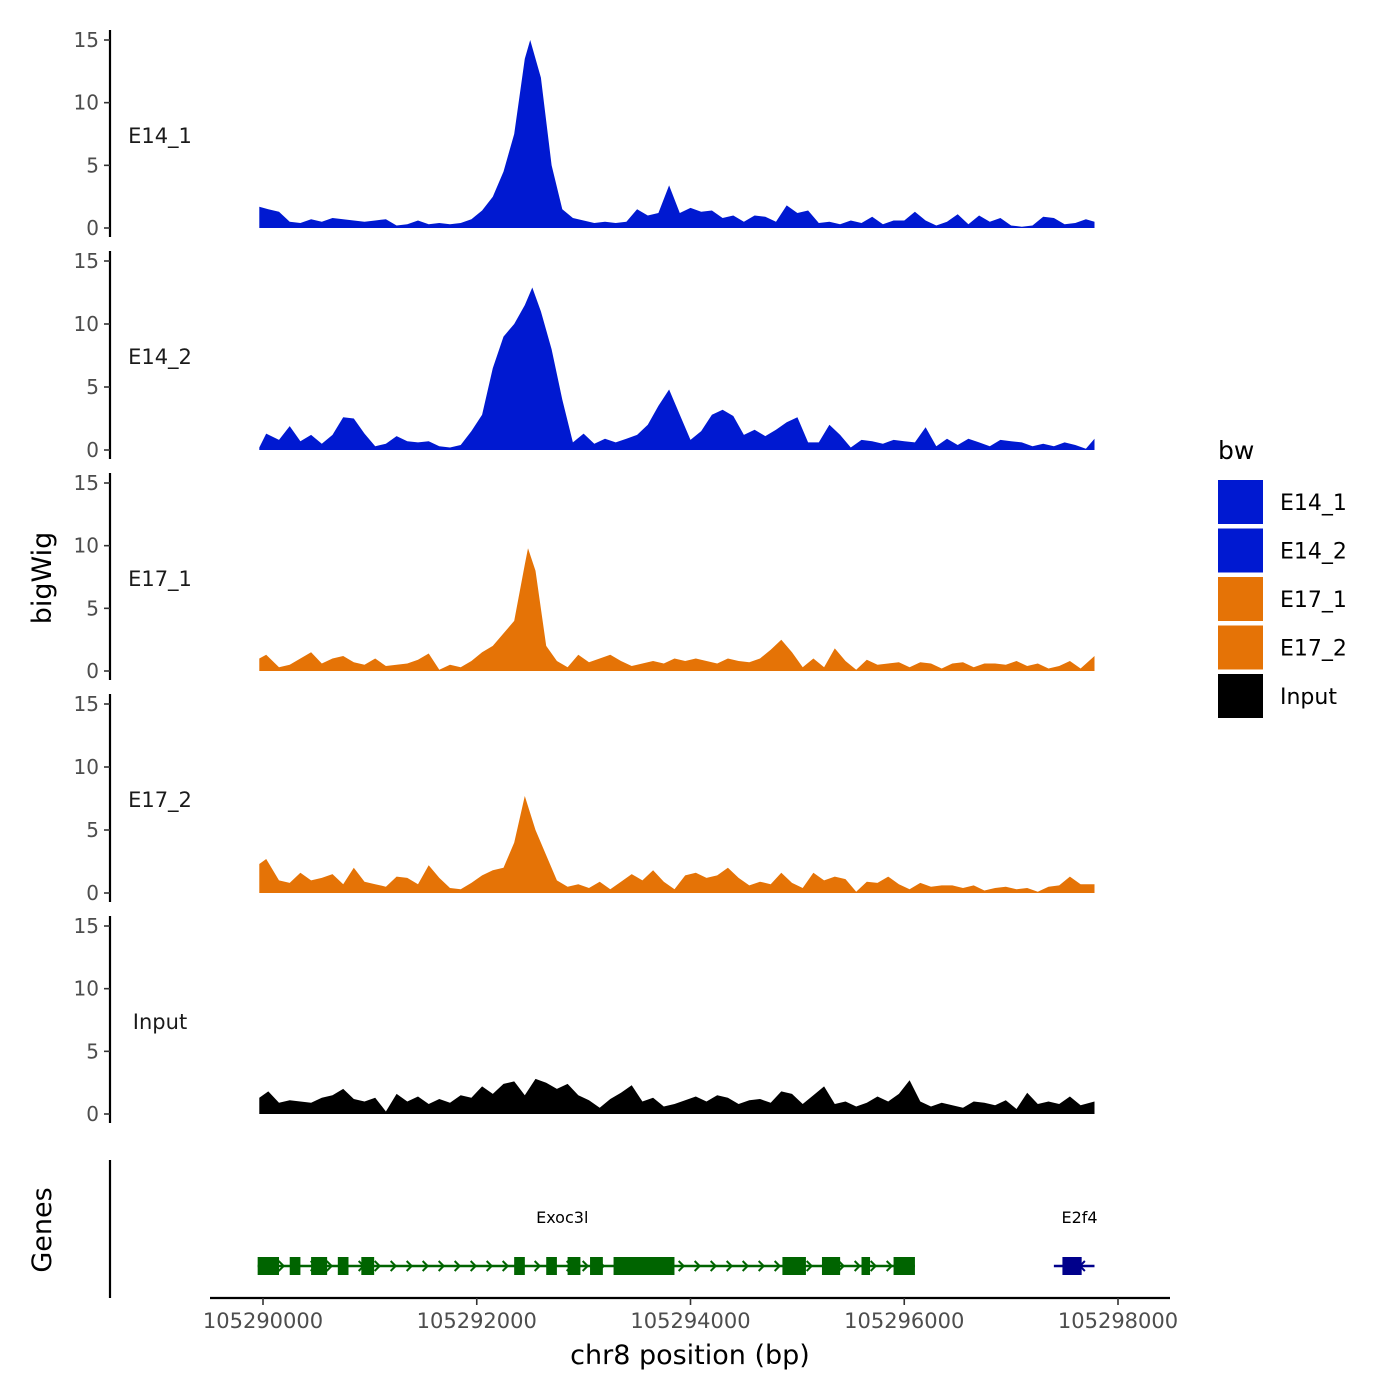 The image size is (1400, 1400). Describe the element at coordinates (677, 1096) in the screenshot. I see `signal-area-Input` at that location.